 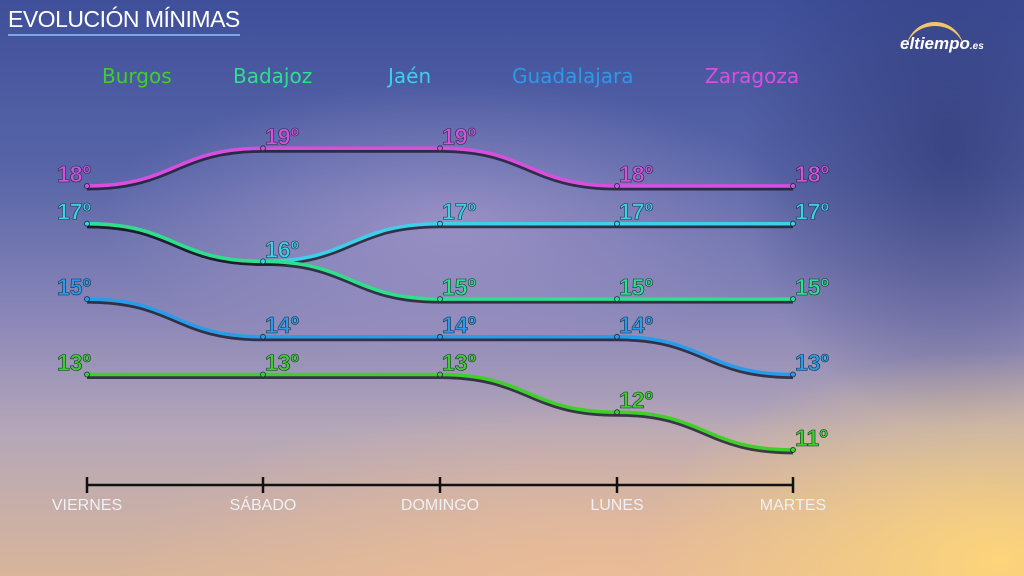 I want to click on legend-item-badajoz: Badajoz, so click(x=273, y=76).